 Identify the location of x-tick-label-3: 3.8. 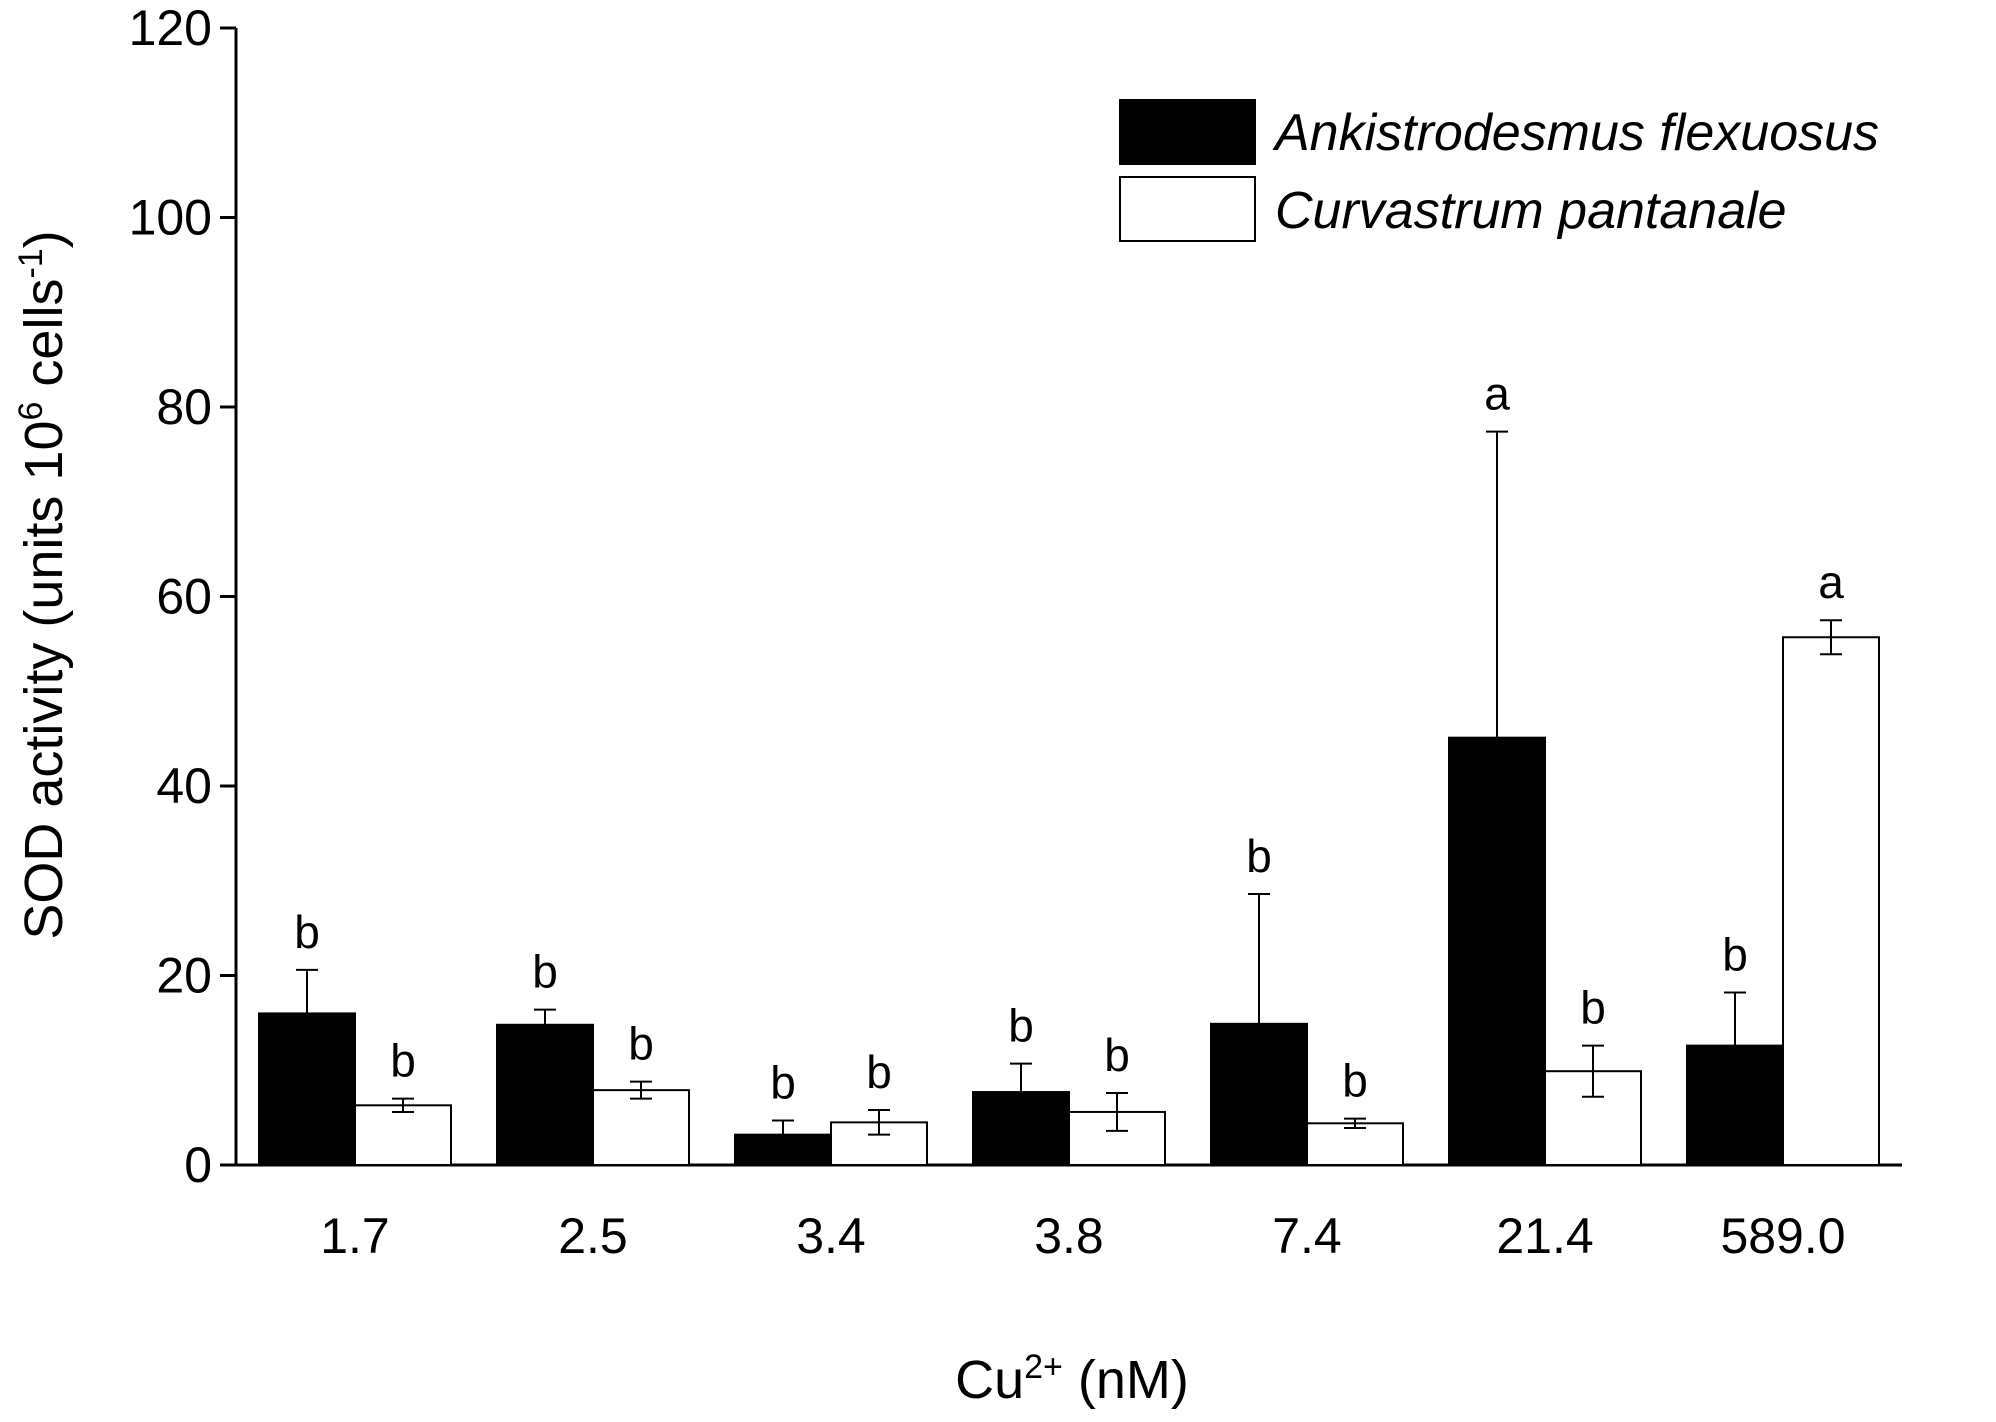
(1069, 1236).